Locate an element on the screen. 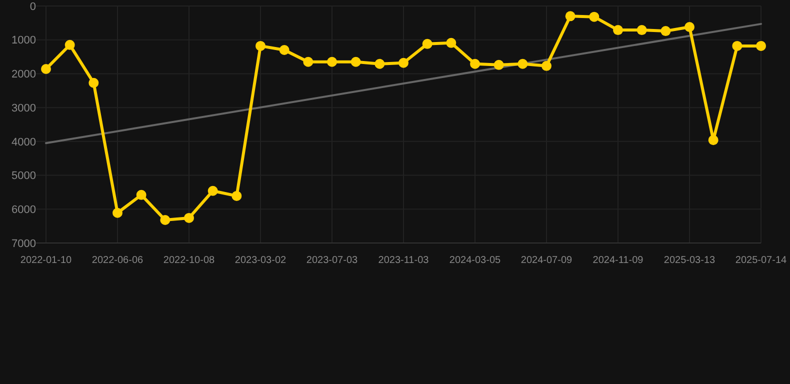 This screenshot has width=790, height=384. x-tick-label: 2024-03-05 is located at coordinates (475, 260).